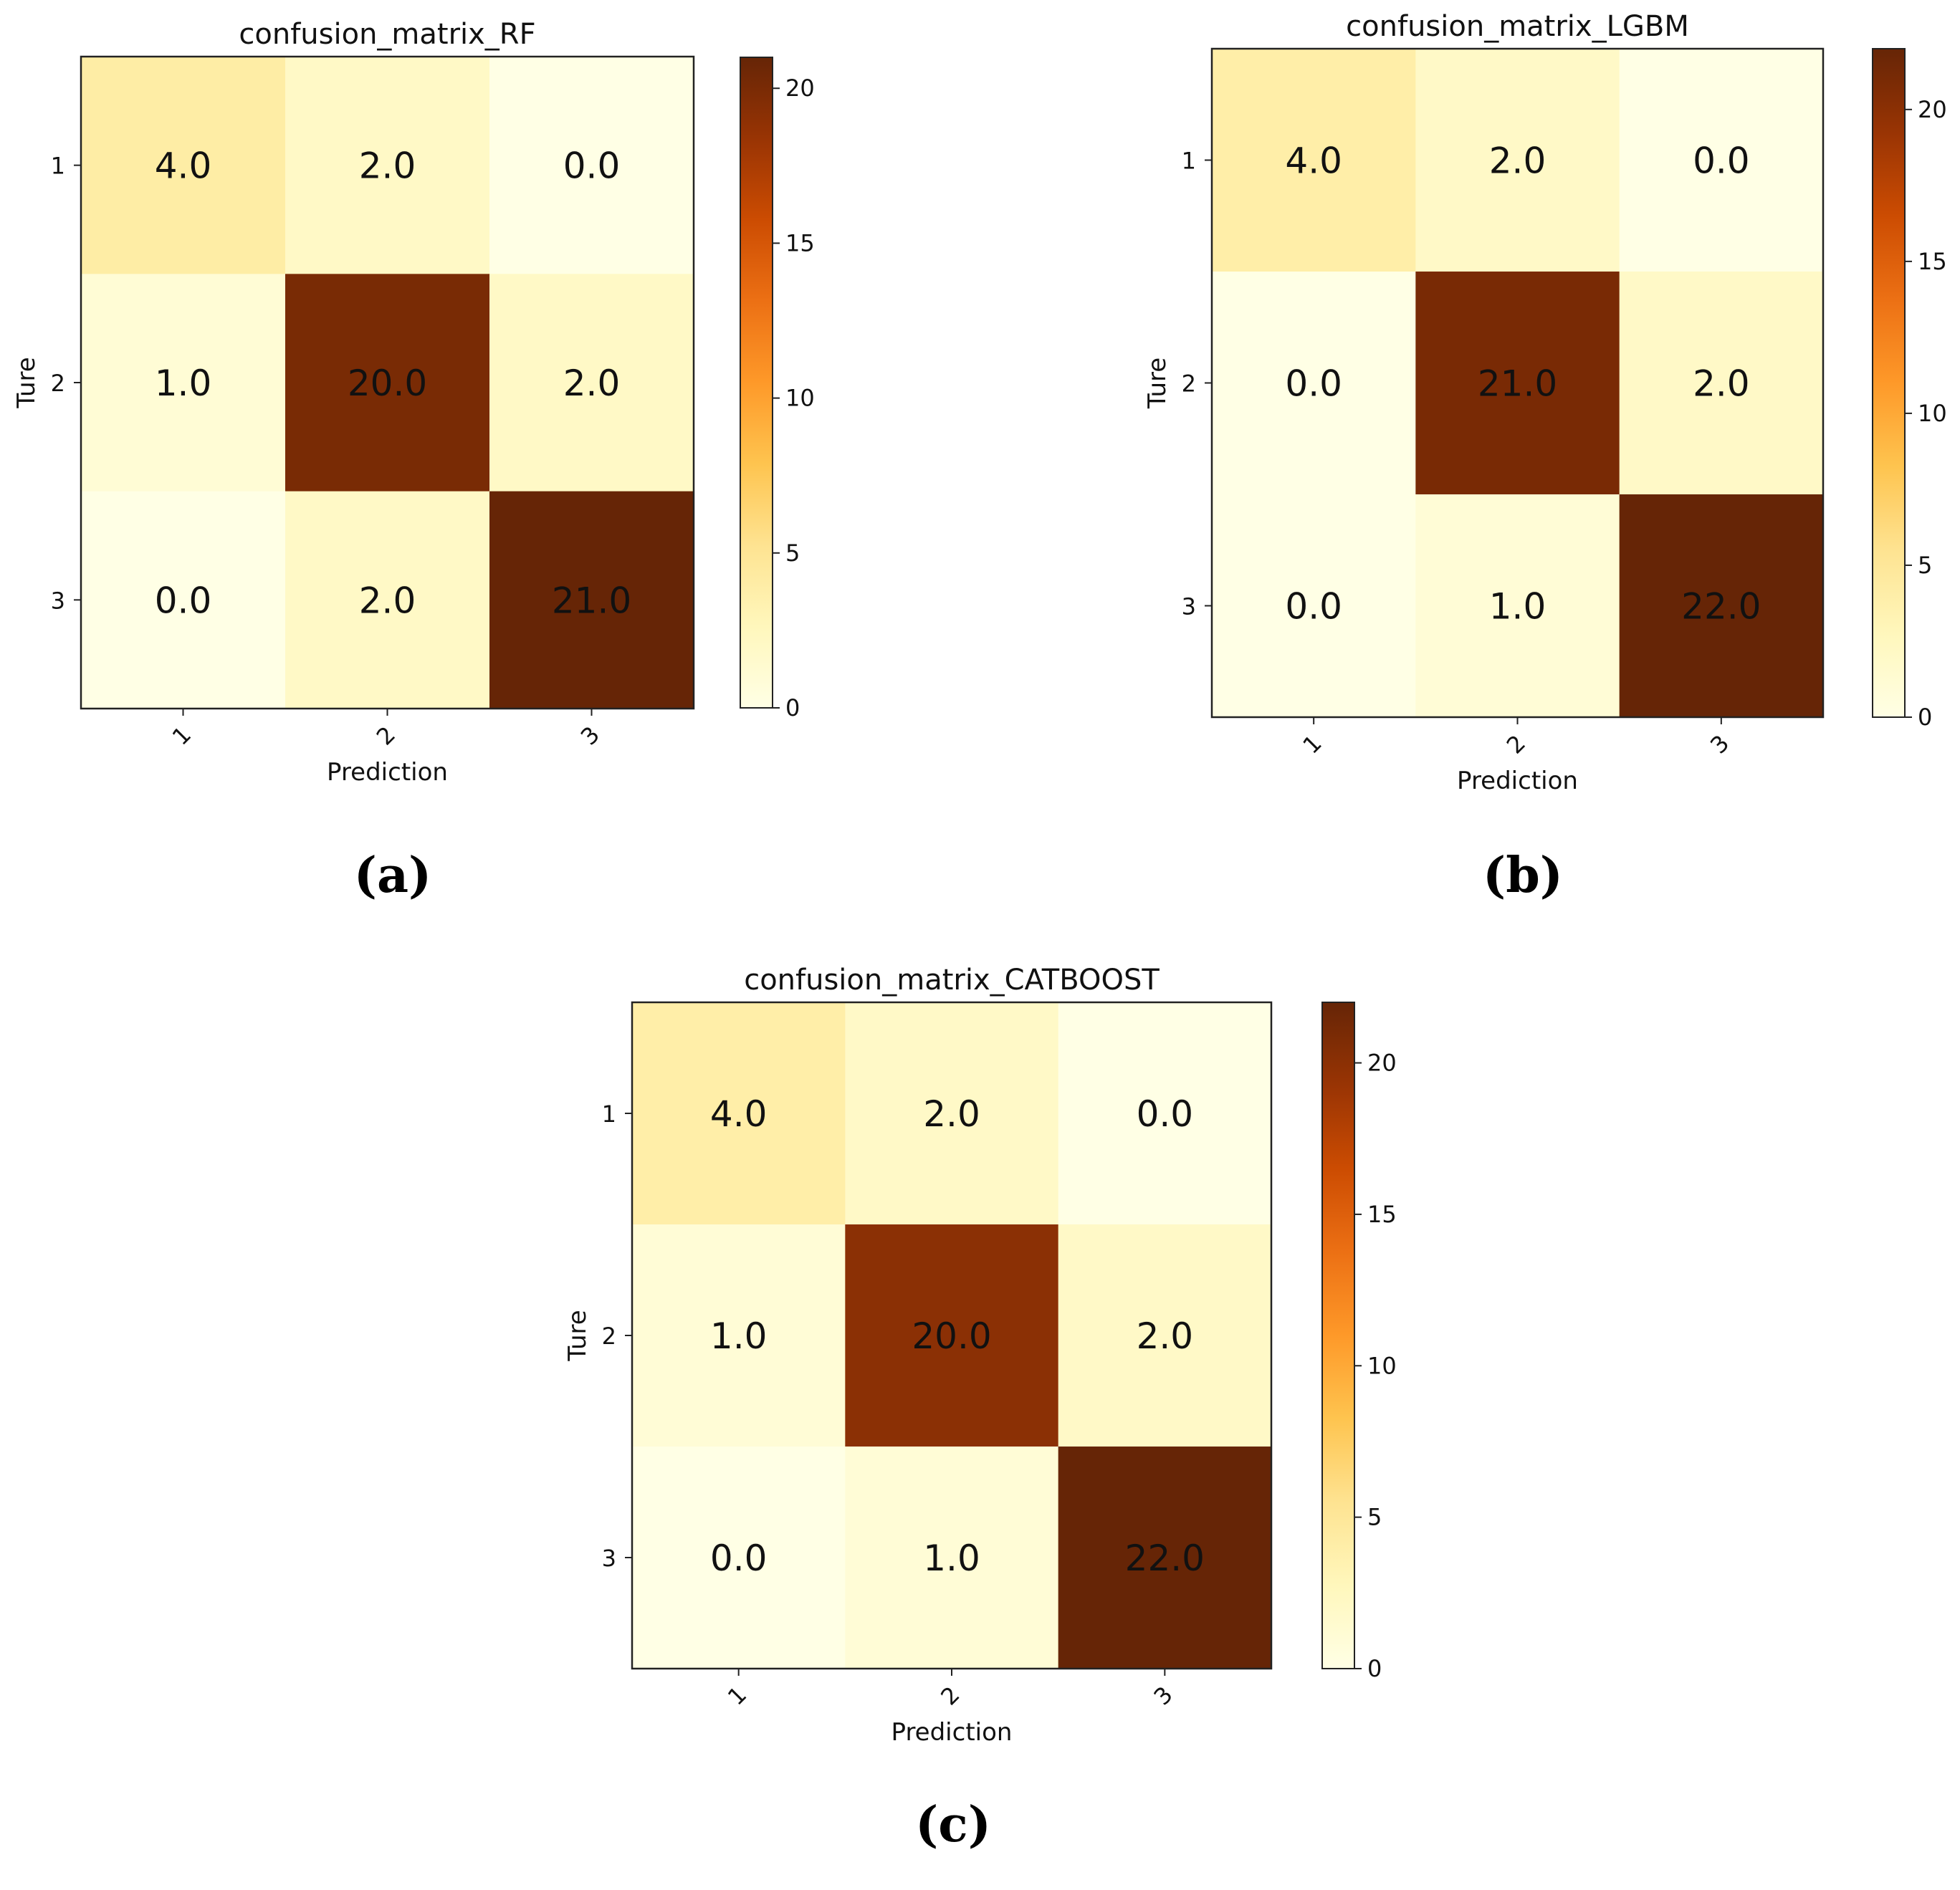 This screenshot has height=1890, width=1960. Describe the element at coordinates (1518, 26) in the screenshot. I see `chart-title: confusion_matrix_LGBM` at that location.